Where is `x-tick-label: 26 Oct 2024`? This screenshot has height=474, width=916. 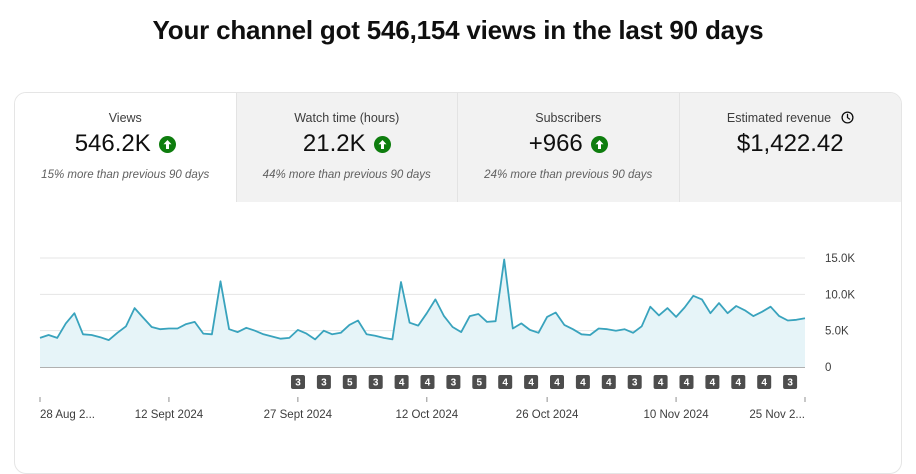 x-tick-label: 26 Oct 2024 is located at coordinates (547, 415).